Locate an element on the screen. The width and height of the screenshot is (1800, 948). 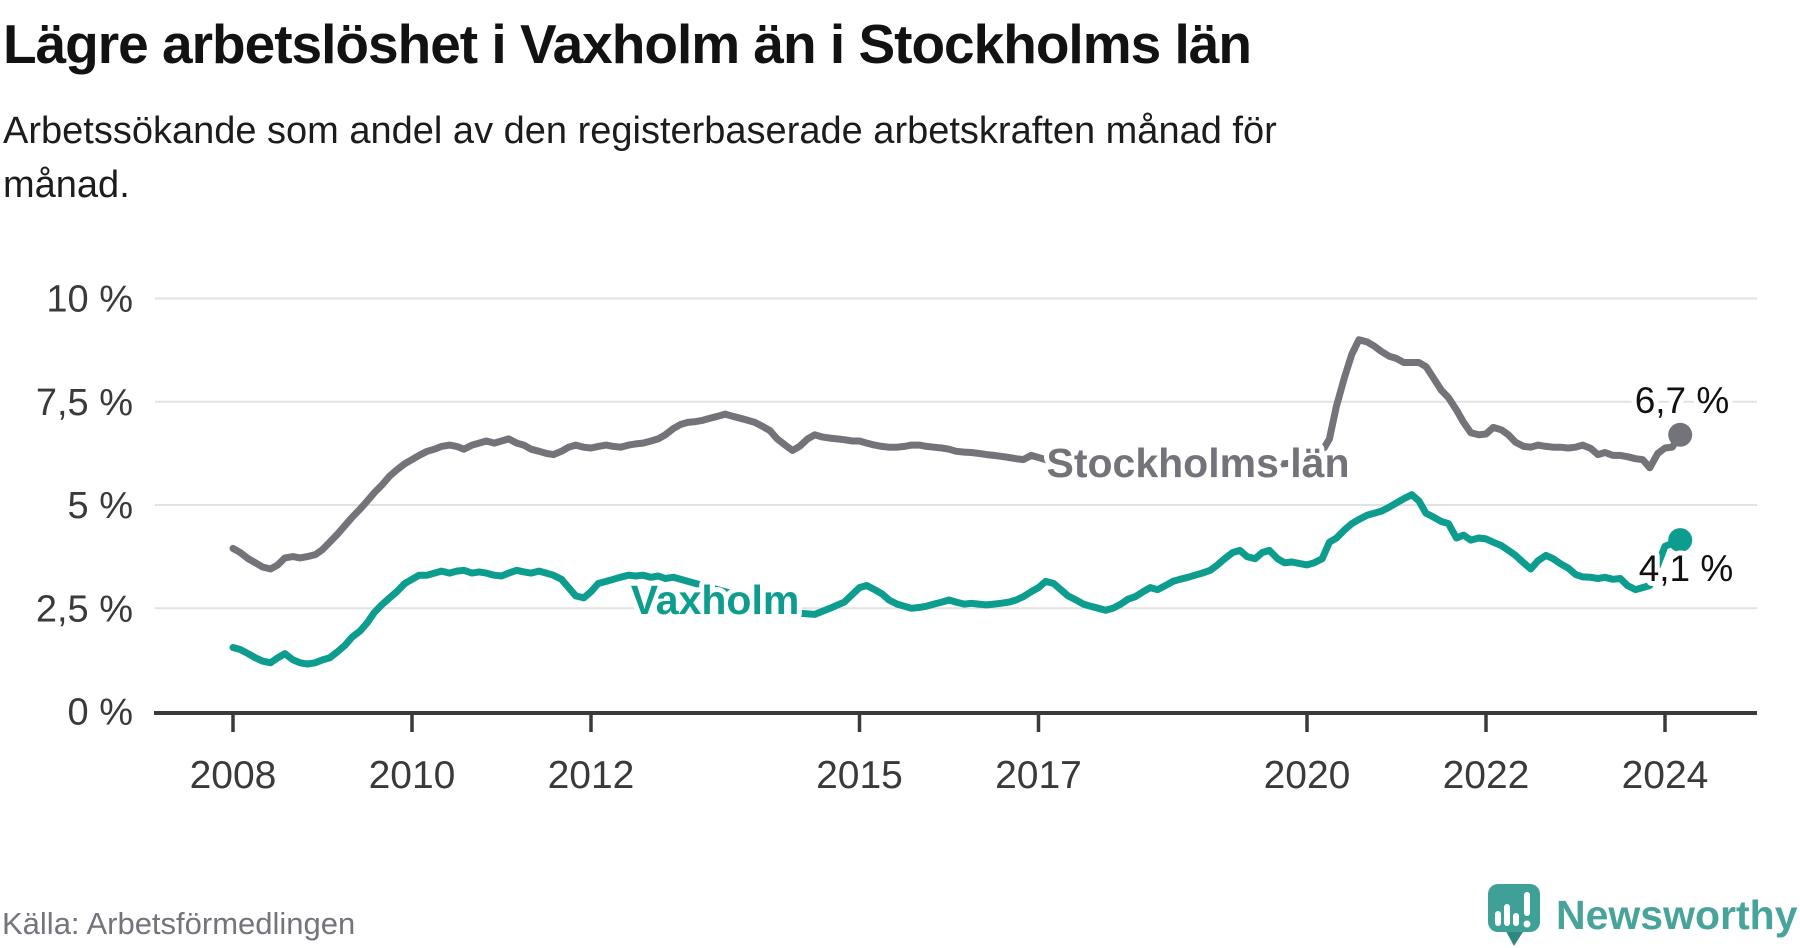
newsworthy-icon is located at coordinates (1514, 915).